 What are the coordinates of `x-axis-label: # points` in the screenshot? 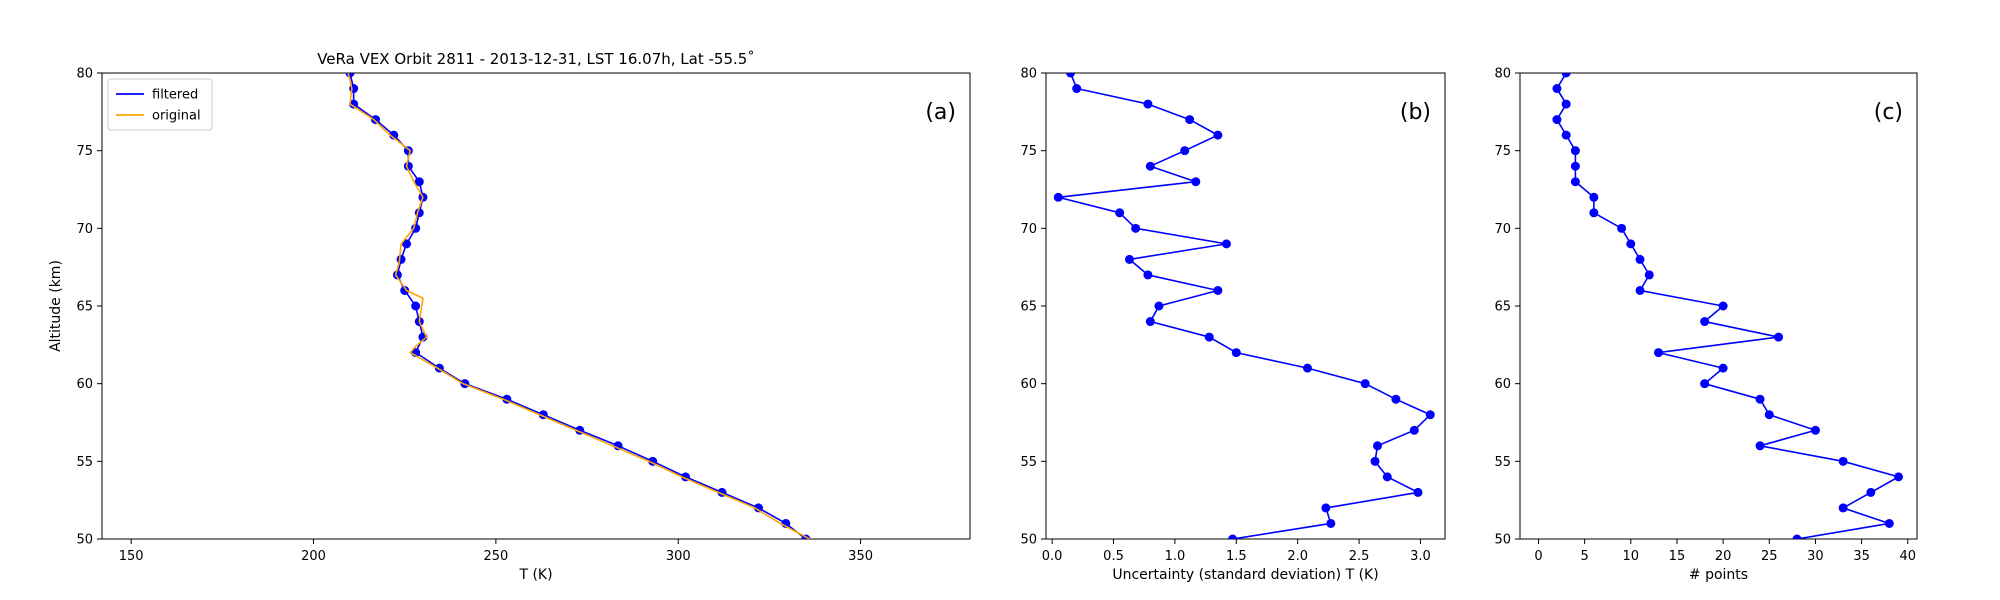 It's located at (1718, 575).